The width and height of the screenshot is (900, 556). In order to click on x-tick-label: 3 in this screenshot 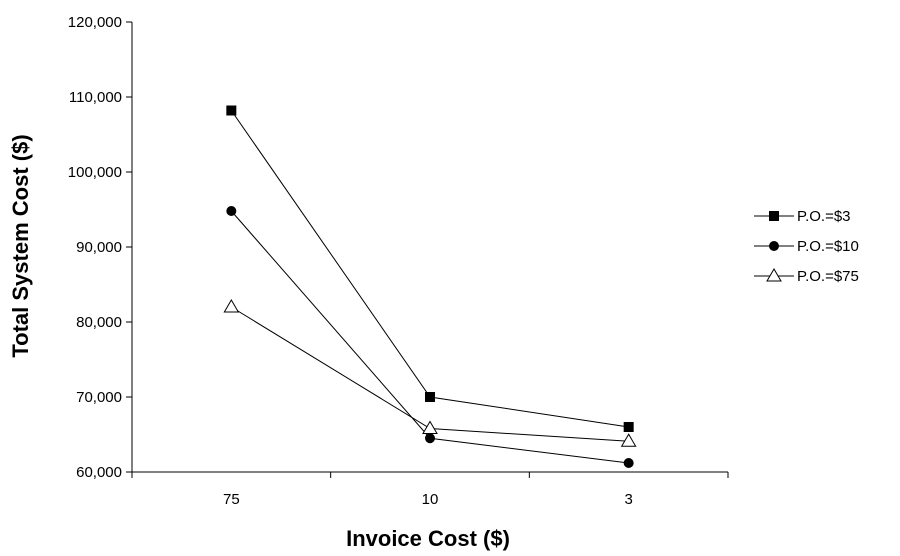, I will do `click(628, 499)`.